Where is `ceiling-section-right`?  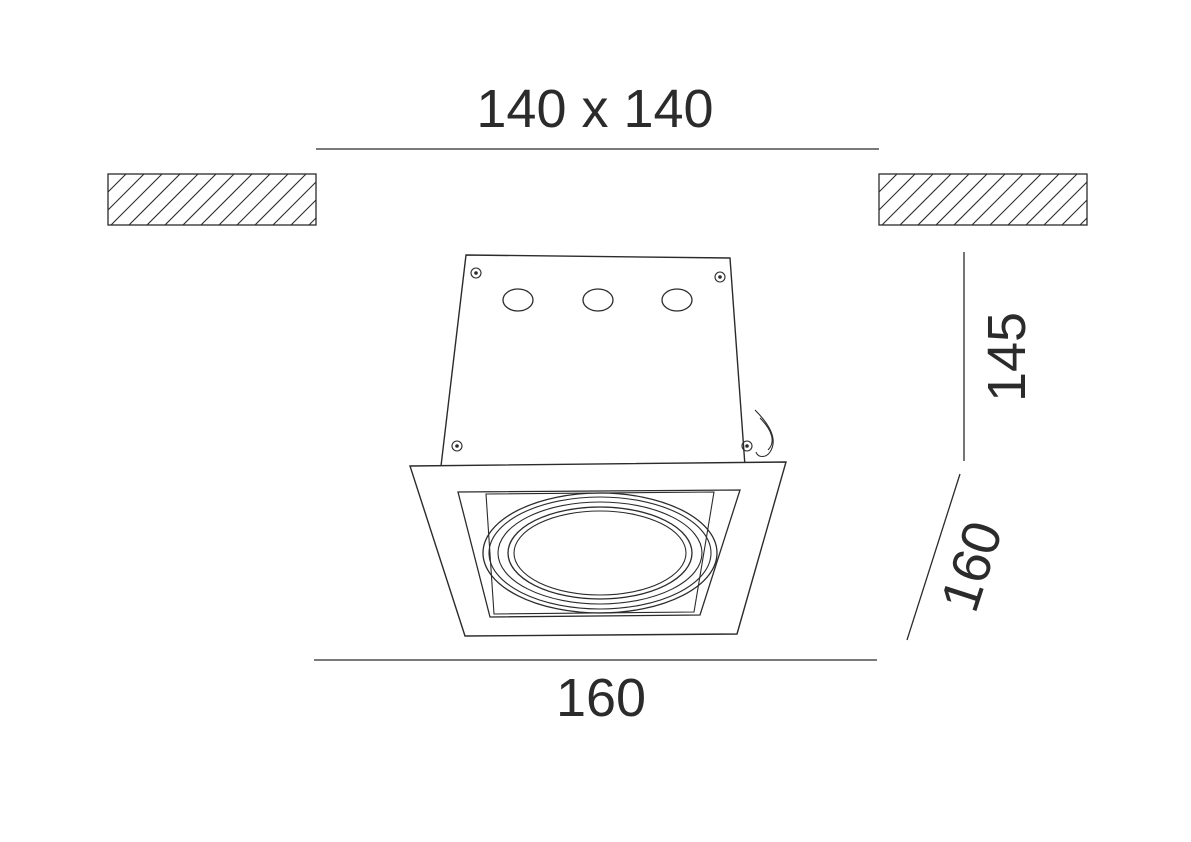 ceiling-section-right is located at coordinates (1031, 199).